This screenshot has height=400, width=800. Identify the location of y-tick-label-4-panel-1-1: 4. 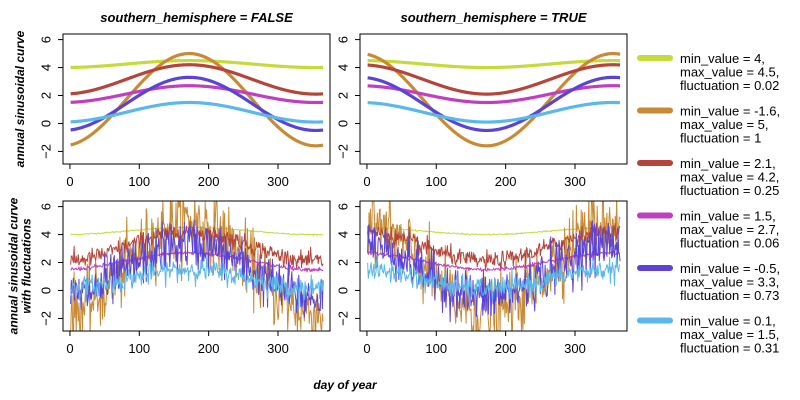
(343, 234).